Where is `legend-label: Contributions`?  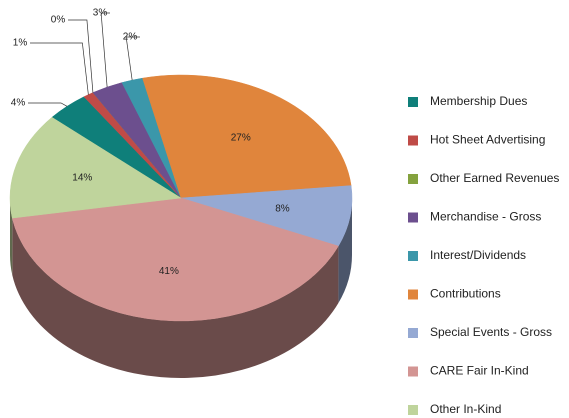 legend-label: Contributions is located at coordinates (465, 294).